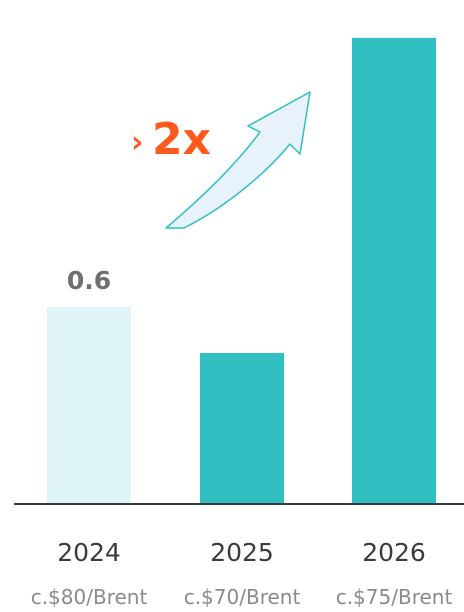 This screenshot has width=464, height=612. Describe the element at coordinates (242, 597) in the screenshot. I see `x-sublabel-2025: c.$70/Brent` at that location.